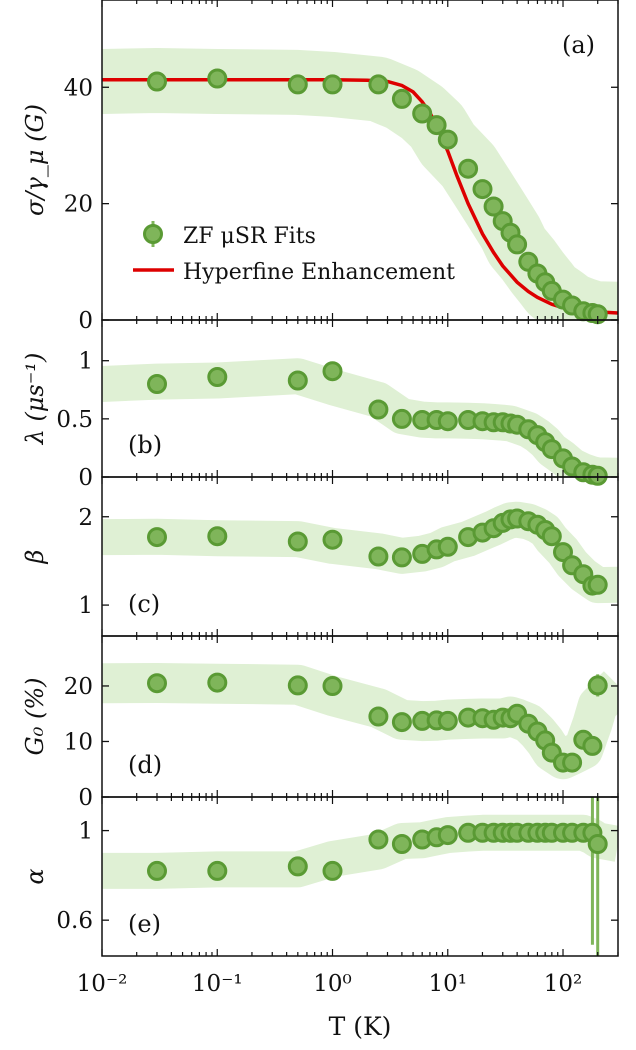  I want to click on legend: ZF μSR Fits Hyperfine Enhancement, so click(294, 253).